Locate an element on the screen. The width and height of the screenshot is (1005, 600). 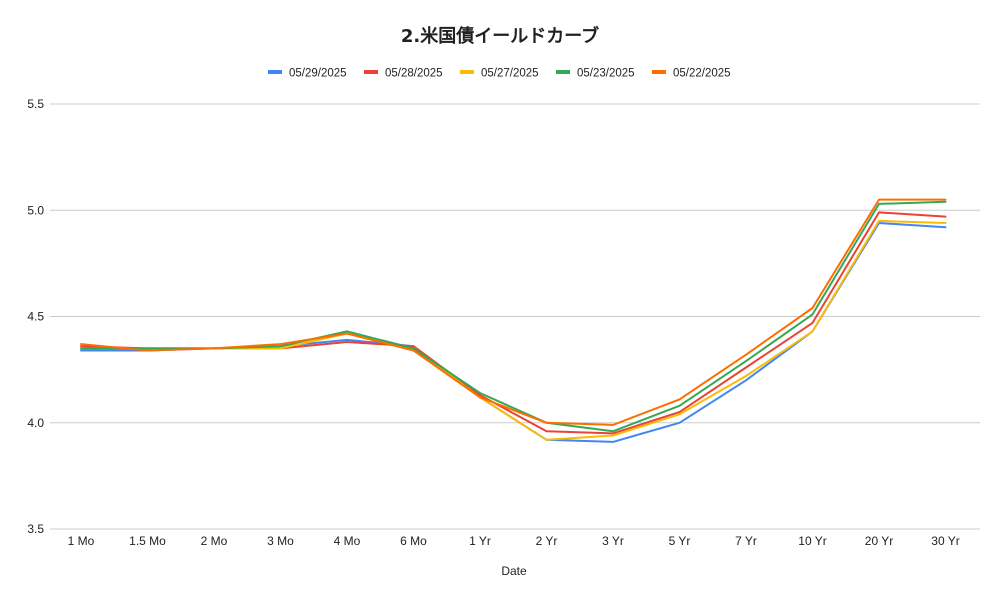
x-tick-label: 1 Mo is located at coordinates (81, 541).